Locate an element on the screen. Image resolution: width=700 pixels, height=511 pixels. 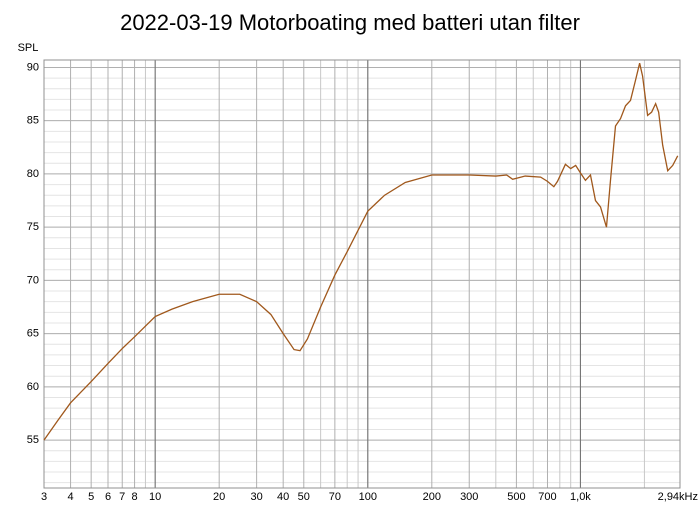
x-tick-label: 100 is located at coordinates (368, 497).